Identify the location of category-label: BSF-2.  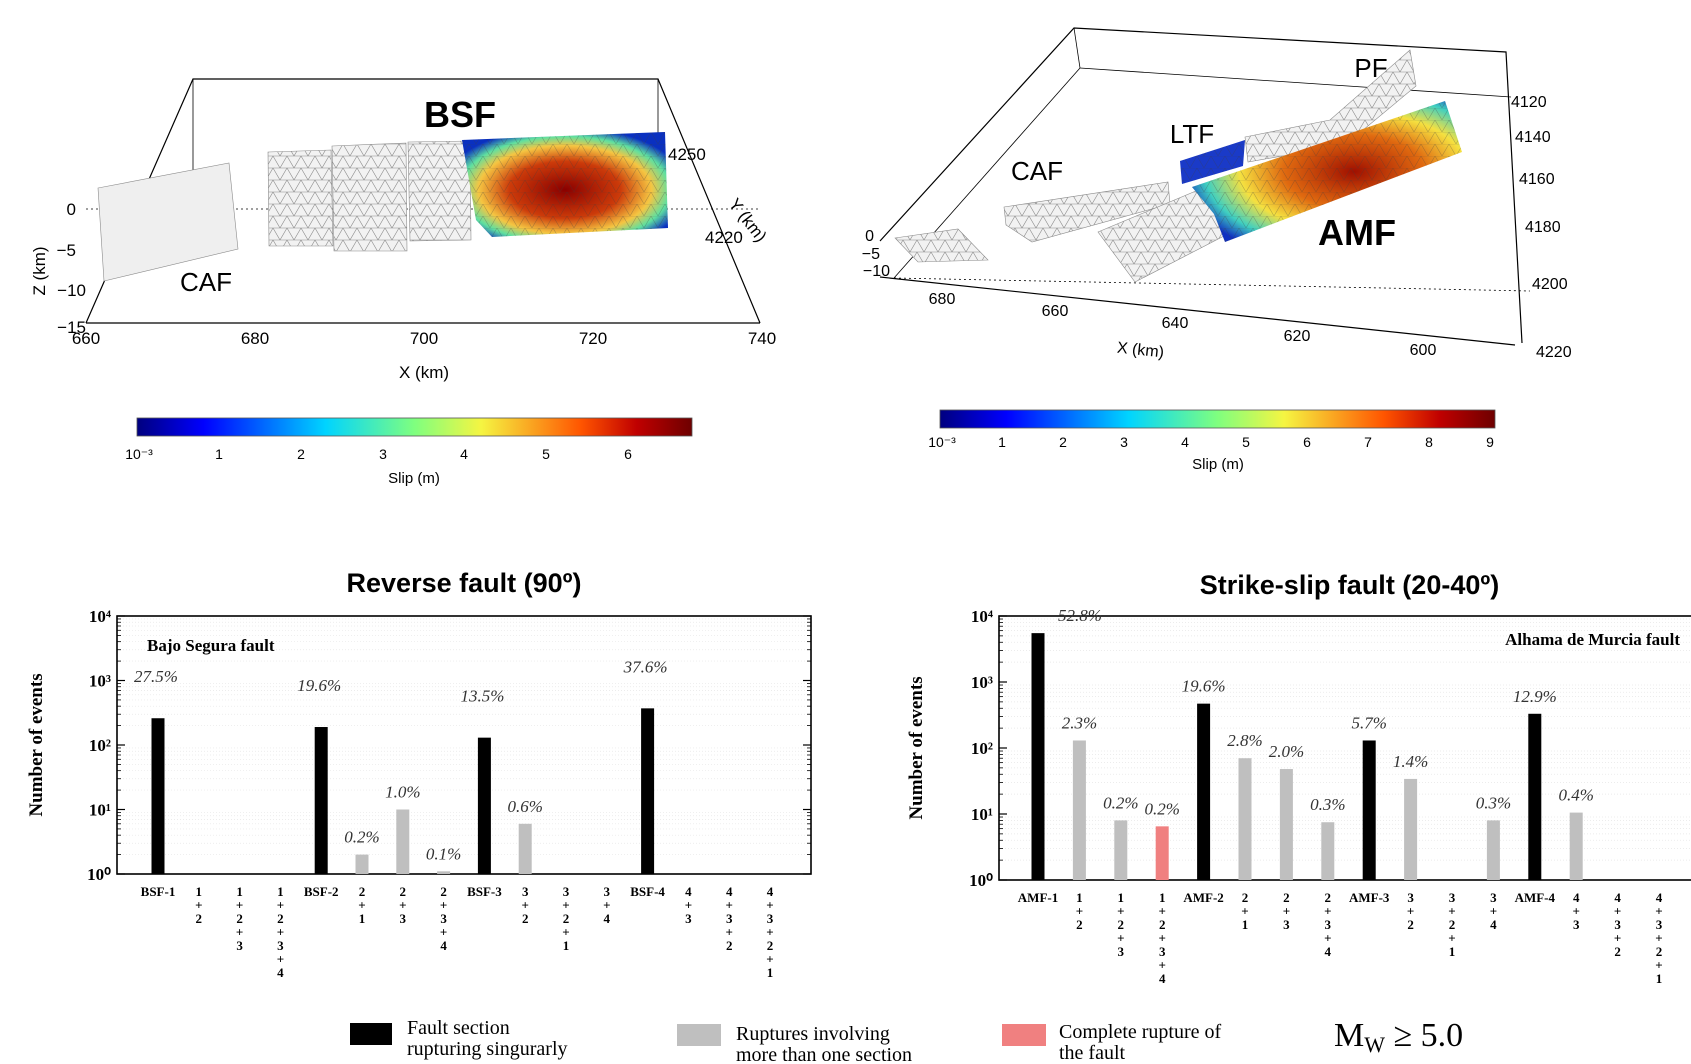
(321, 891).